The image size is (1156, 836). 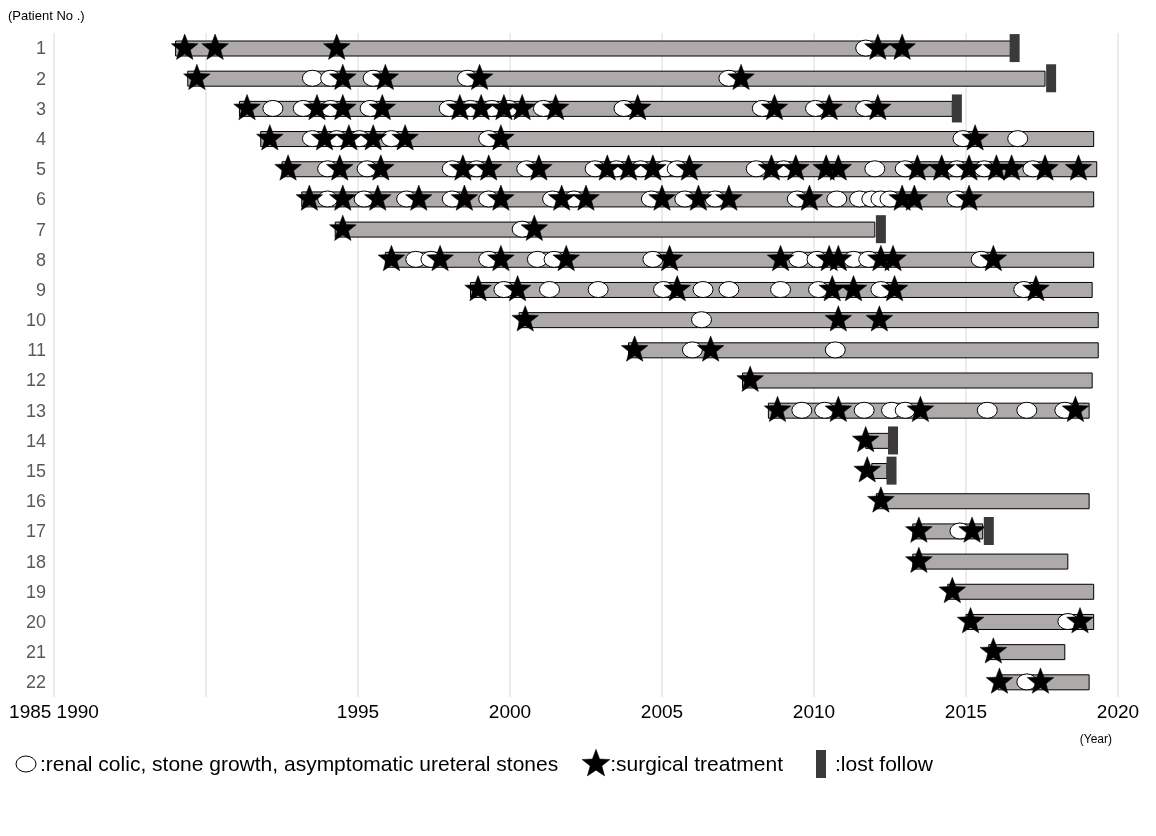 What do you see at coordinates (510, 712) in the screenshot?
I see `x-tick-label: 2000` at bounding box center [510, 712].